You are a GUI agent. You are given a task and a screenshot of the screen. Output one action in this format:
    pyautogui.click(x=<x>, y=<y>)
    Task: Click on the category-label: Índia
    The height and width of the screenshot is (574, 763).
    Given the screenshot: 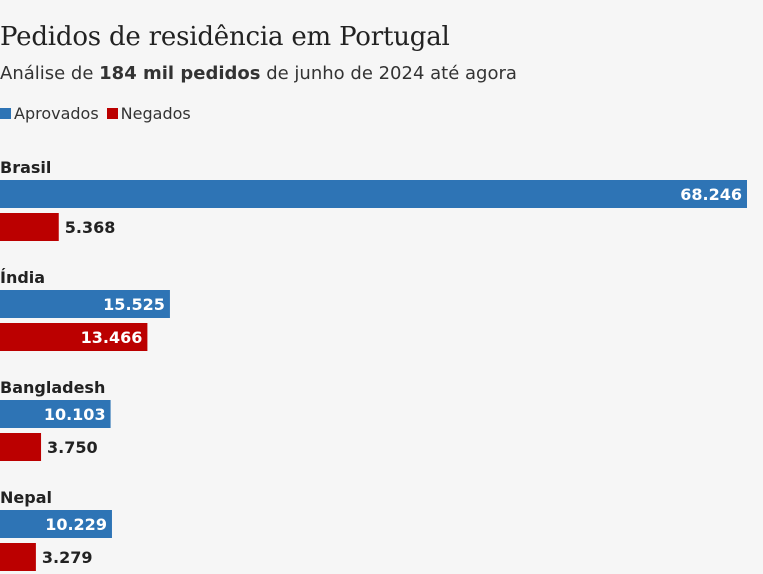 What is the action you would take?
    pyautogui.click(x=22, y=277)
    